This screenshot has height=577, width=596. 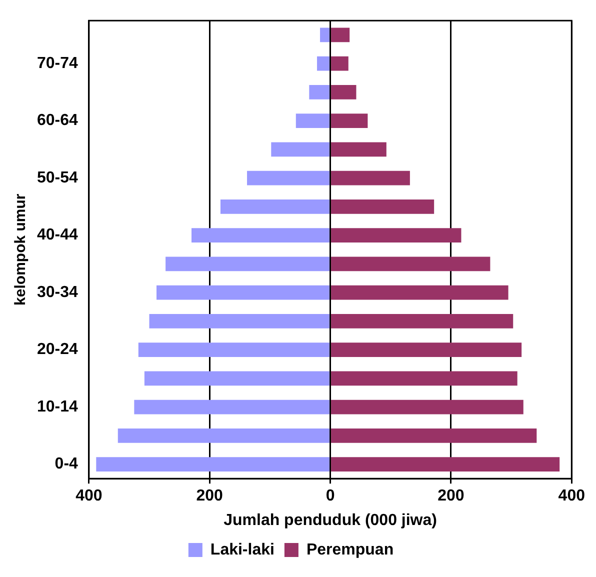 What do you see at coordinates (21, 250) in the screenshot?
I see `y-axis-title: kelompok umur` at bounding box center [21, 250].